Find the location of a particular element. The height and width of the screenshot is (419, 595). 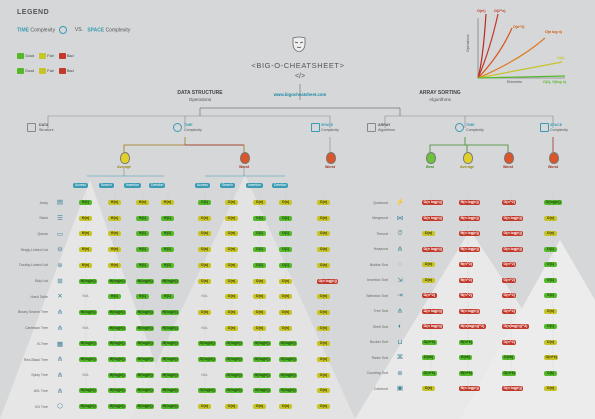

shell-sort-icon: ◐ is located at coordinates (400, 327).